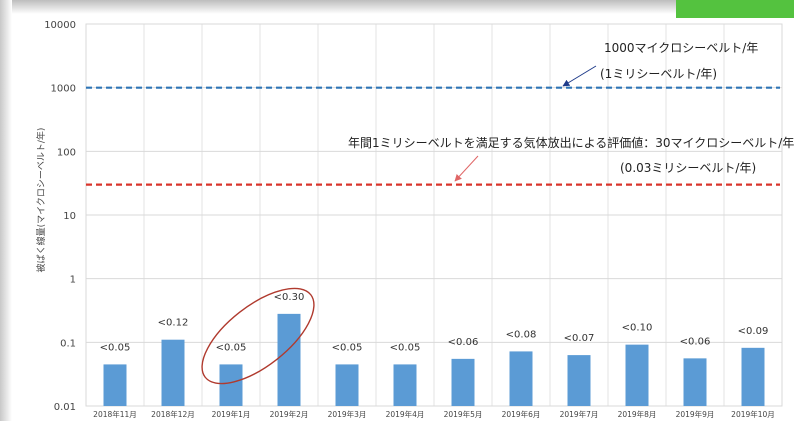  What do you see at coordinates (41, 200) in the screenshot?
I see `y-axis-label: 被ばく線量(マイクロシーベルト/年)` at bounding box center [41, 200].